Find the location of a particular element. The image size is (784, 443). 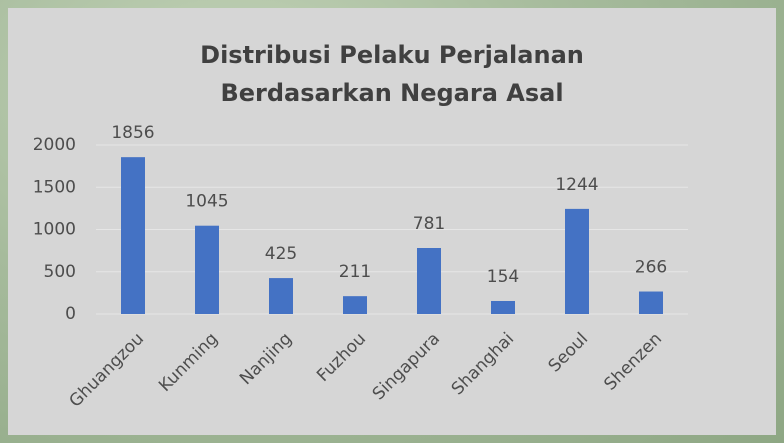

y-tick-label: 2000 is located at coordinates (54, 145).